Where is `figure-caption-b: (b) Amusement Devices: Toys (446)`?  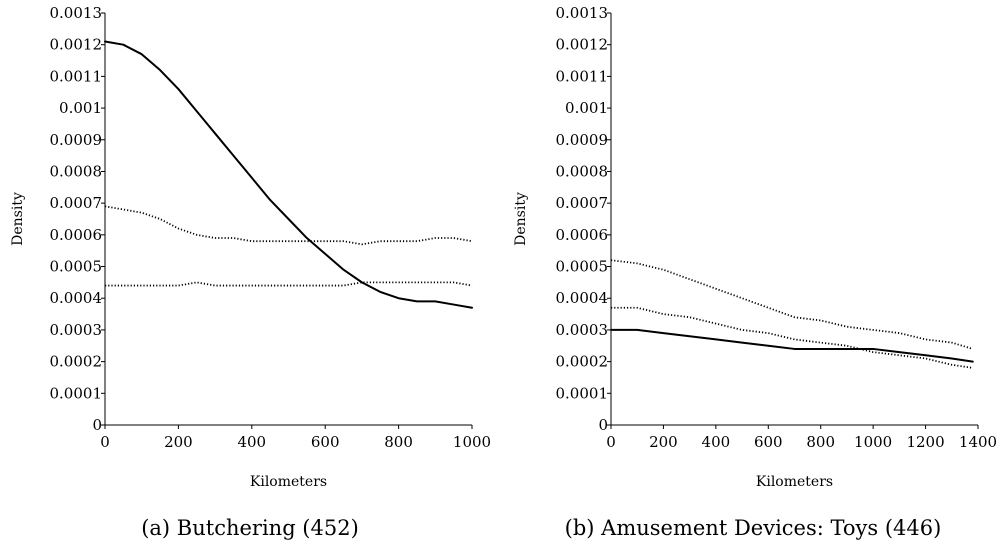 figure-caption-b: (b) Amusement Devices: Toys (446) is located at coordinates (753, 528).